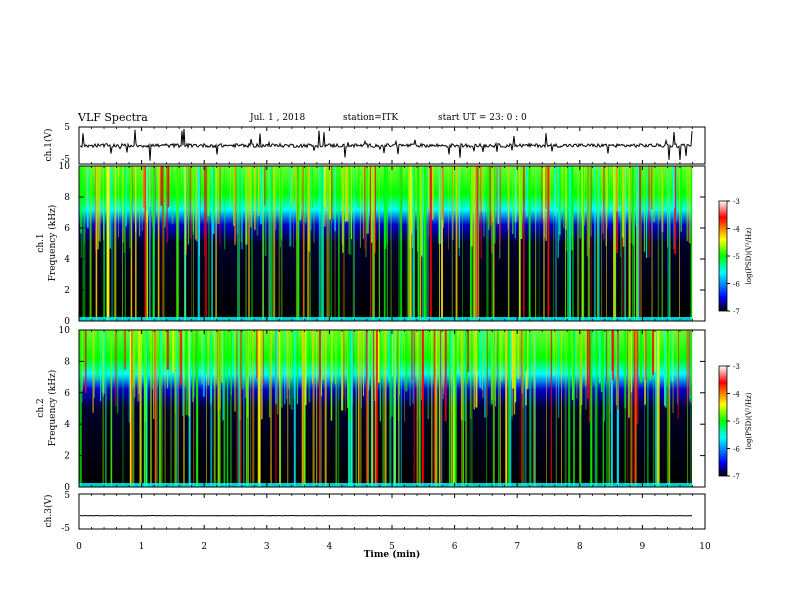 The image size is (792, 612). I want to click on x-axis-label: Time (min), so click(392, 554).